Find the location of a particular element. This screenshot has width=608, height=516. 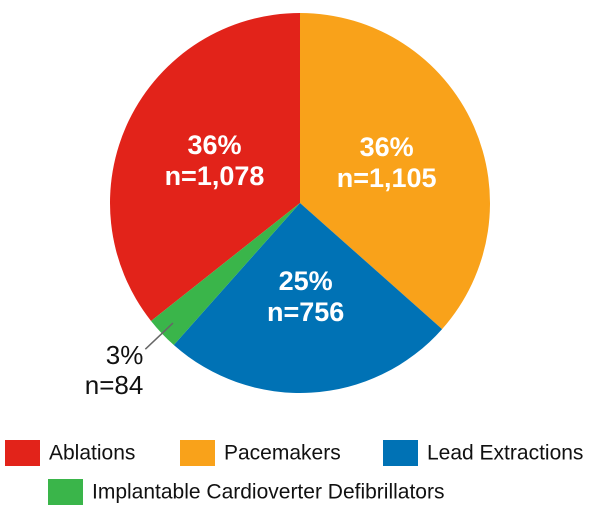

pie-slice is located at coordinates (225, 274).